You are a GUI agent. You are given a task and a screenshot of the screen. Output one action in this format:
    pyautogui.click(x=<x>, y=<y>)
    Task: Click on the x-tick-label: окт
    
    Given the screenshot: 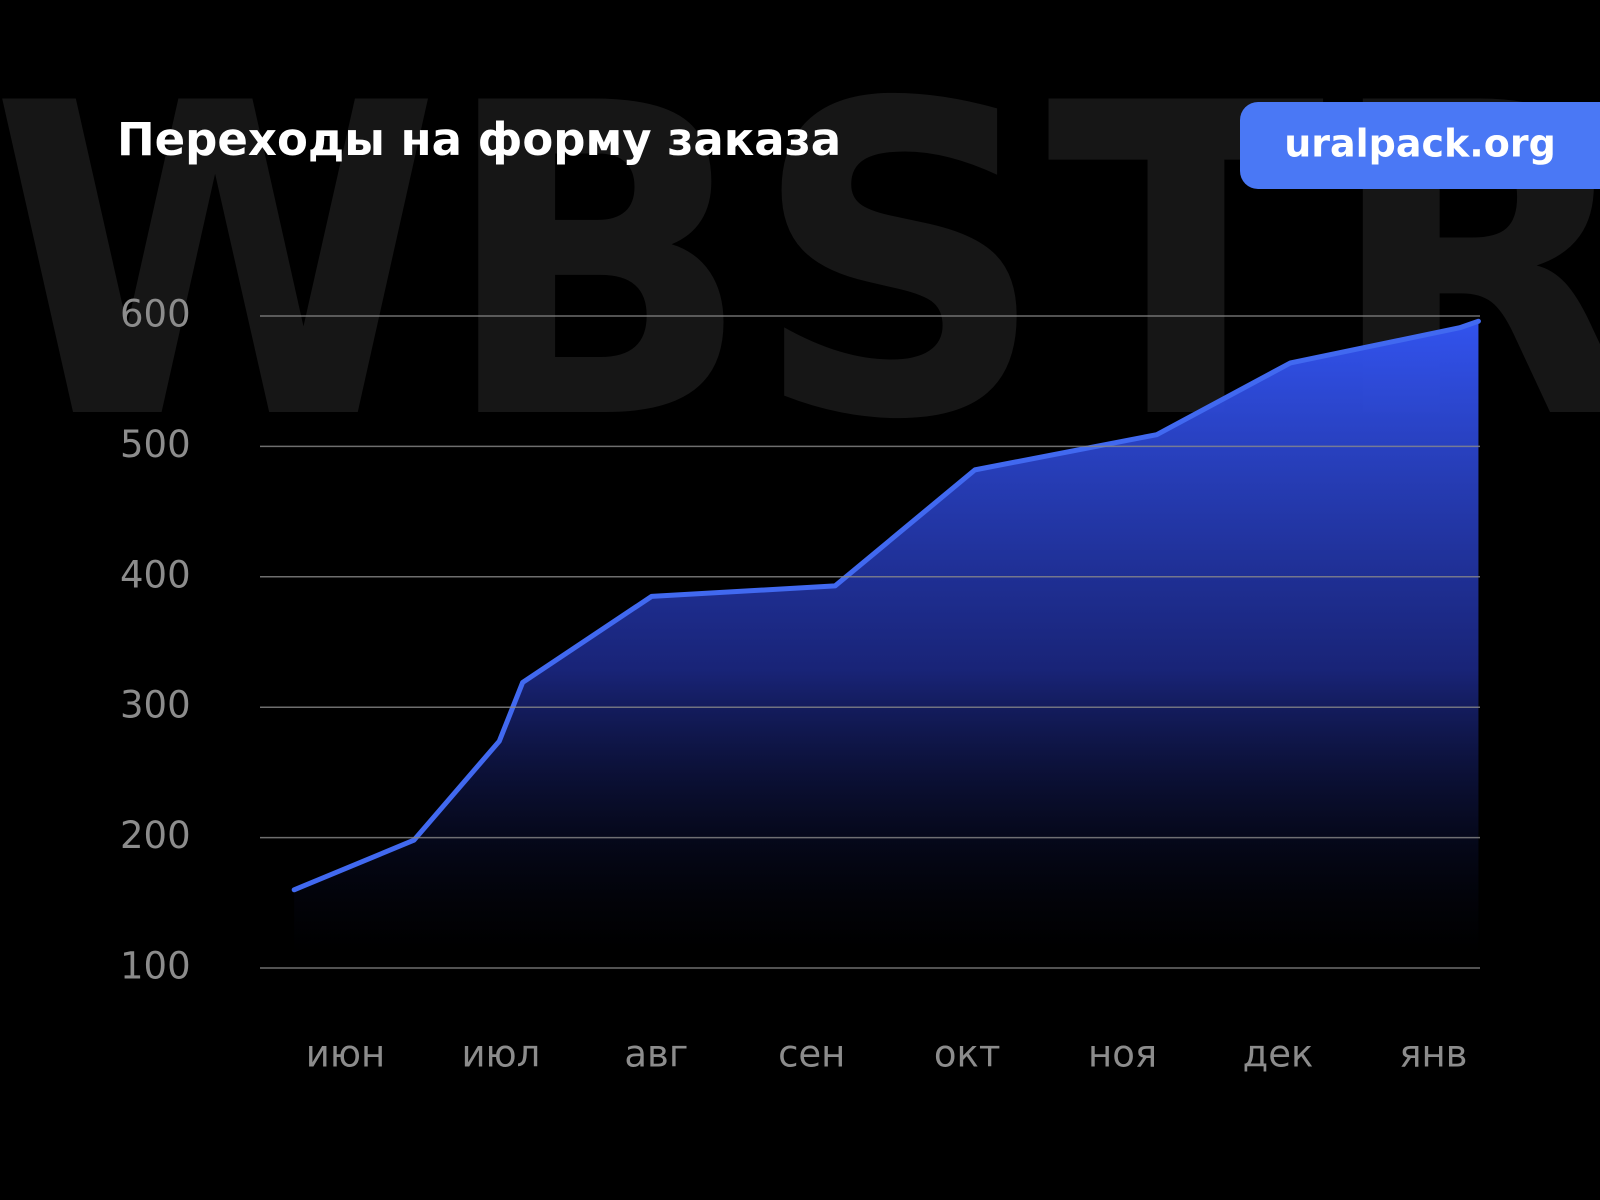 What is the action you would take?
    pyautogui.click(x=967, y=1054)
    